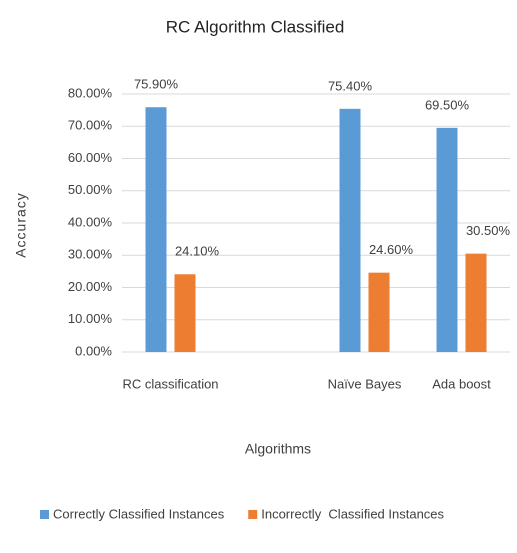  What do you see at coordinates (365, 383) in the screenshot?
I see `x-tick-label: Naïve Bayes` at bounding box center [365, 383].